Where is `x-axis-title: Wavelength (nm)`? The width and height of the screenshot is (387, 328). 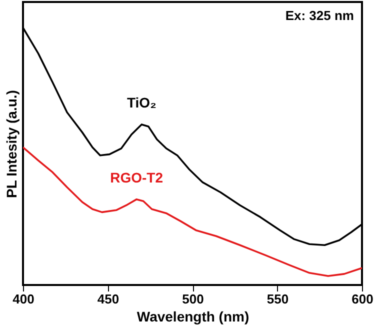
x-axis-title: Wavelength (nm) is located at coordinates (193, 316).